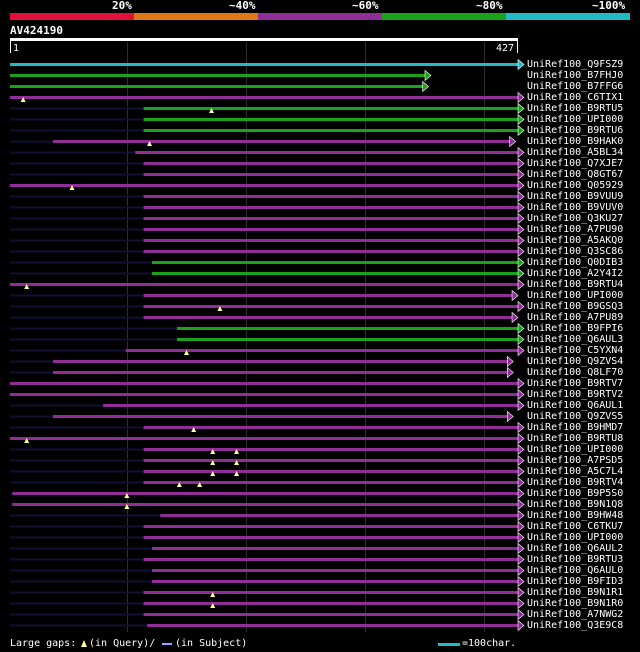  Describe the element at coordinates (320, 394) in the screenshot. I see `hit-row: UniRef100_B9RTV2` at that location.